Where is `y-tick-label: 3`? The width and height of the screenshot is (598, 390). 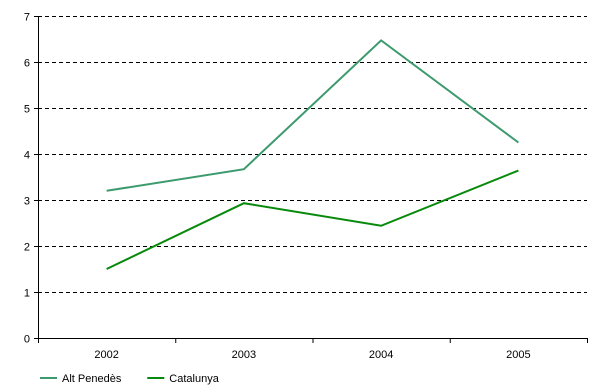
y-tick-label: 3 is located at coordinates (27, 202).